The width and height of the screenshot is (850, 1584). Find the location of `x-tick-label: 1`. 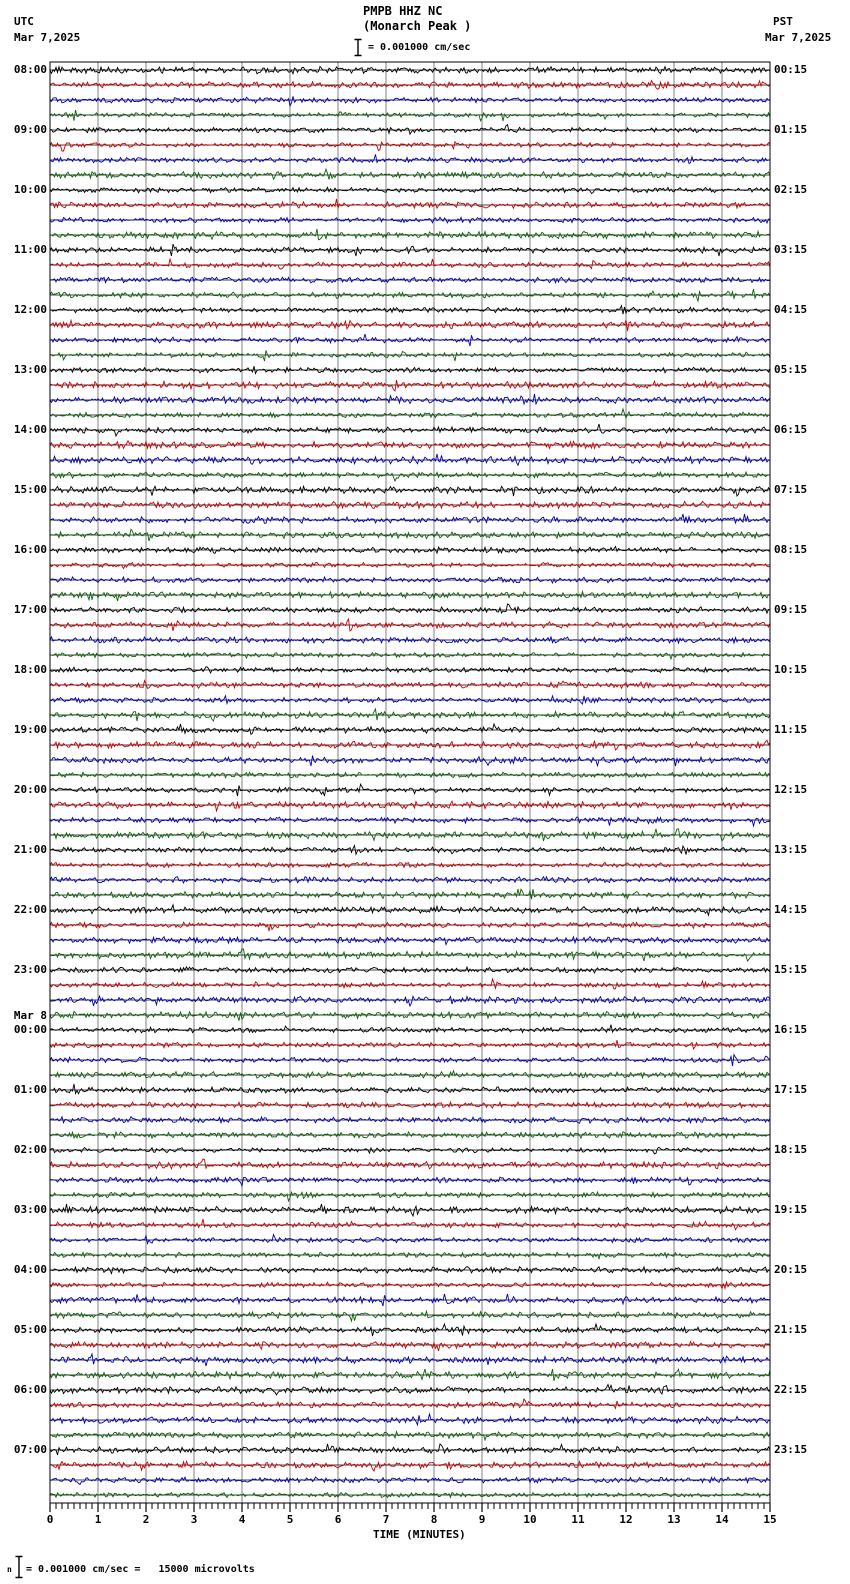

x-tick-label: 1 is located at coordinates (98, 1519).